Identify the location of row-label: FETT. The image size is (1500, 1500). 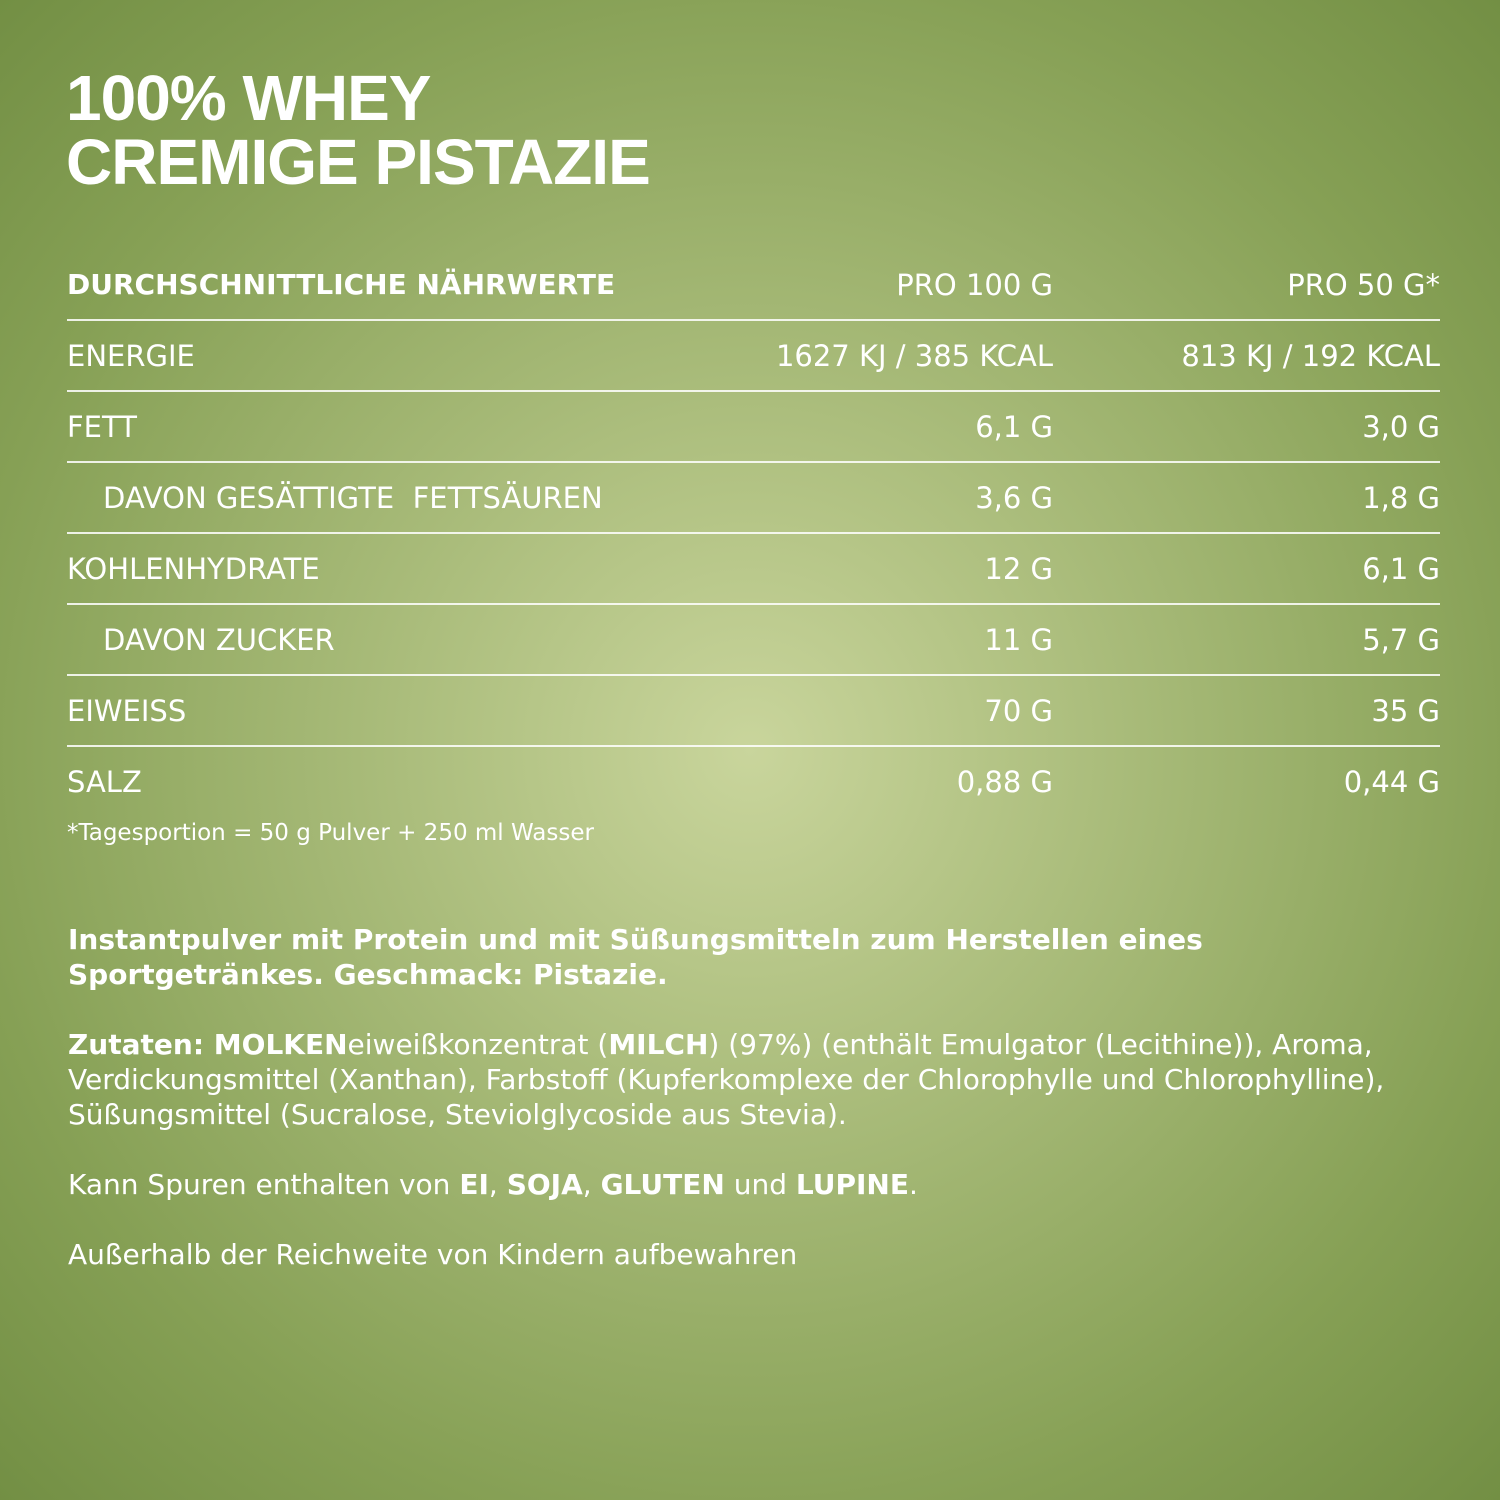
(102, 427).